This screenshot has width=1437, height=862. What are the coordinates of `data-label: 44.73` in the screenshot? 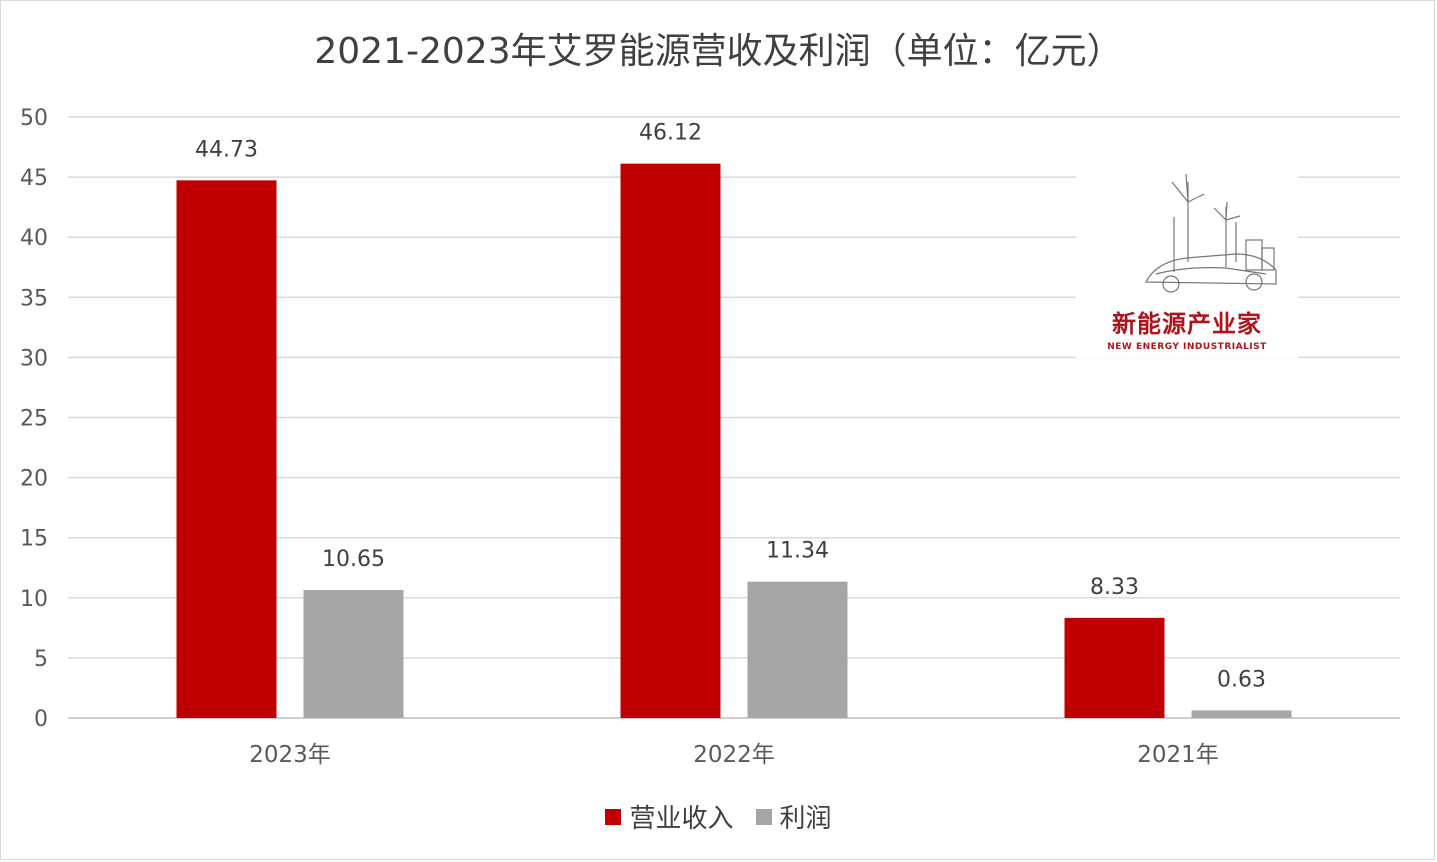 It's located at (226, 149).